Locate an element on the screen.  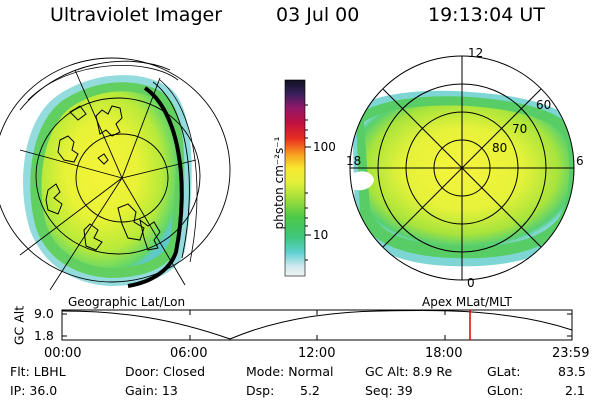
limb-arc-outer is located at coordinates (171, 170).